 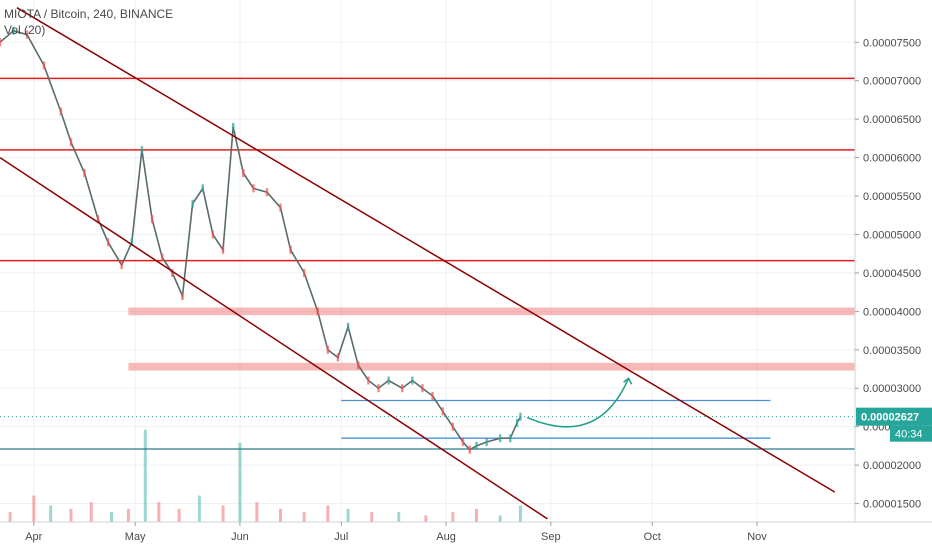 What do you see at coordinates (240, 537) in the screenshot?
I see `x-tick-label: Jun` at bounding box center [240, 537].